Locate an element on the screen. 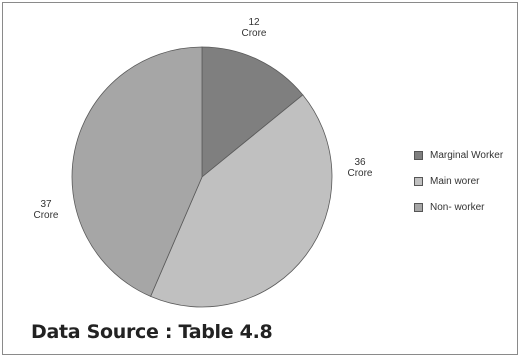 The image size is (522, 358). legend: Marginal Worker Main worer Non- worker is located at coordinates (458, 188).